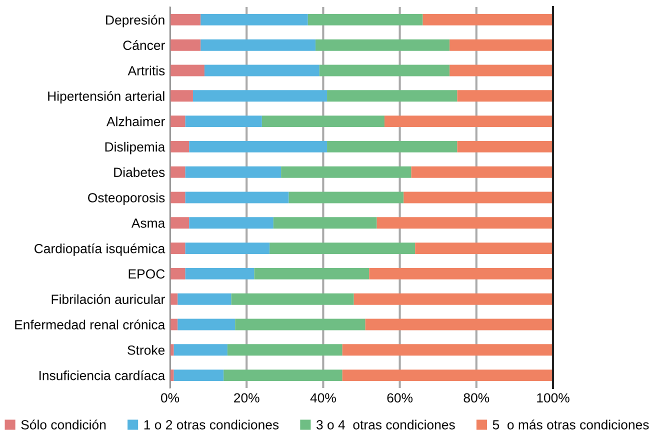  I want to click on y-tick-label: Hipertensión arterial, so click(106, 97).